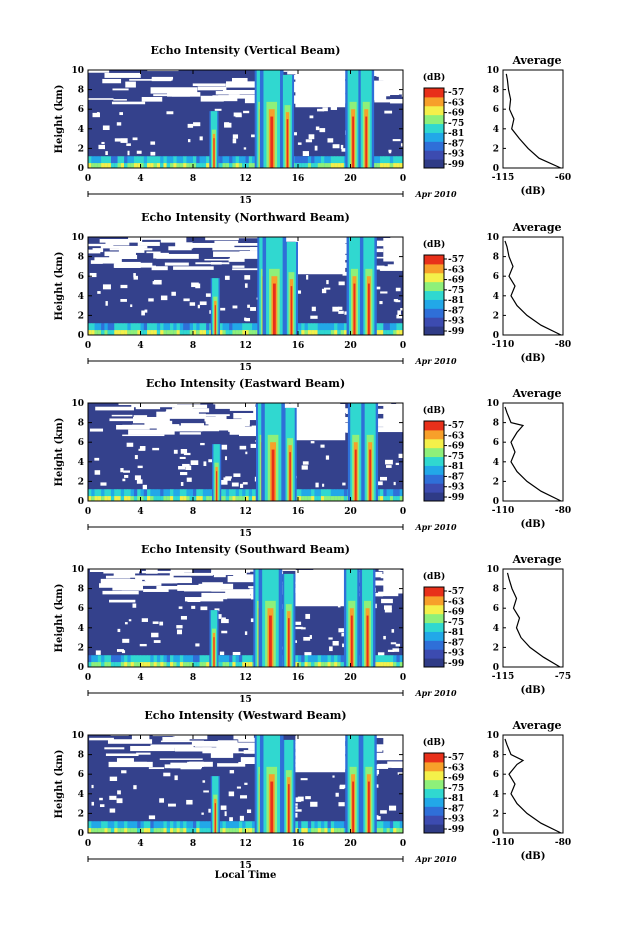  What do you see at coordinates (434, 479) in the screenshot?
I see `colorbar-segment` at bounding box center [434, 479].